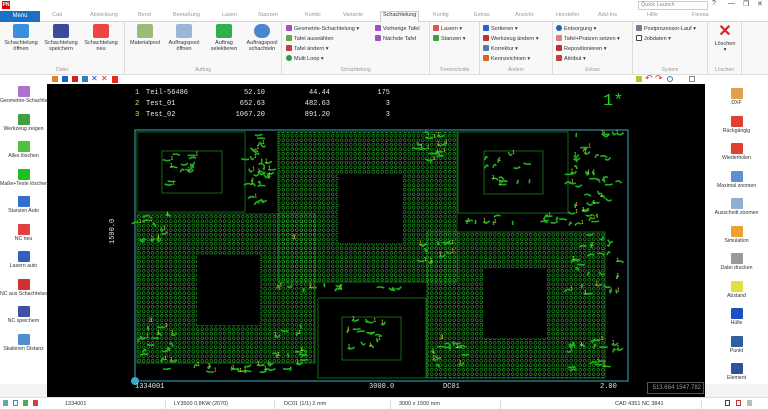 This screenshot has height=409, width=768. Describe the element at coordinates (23, 122) in the screenshot. I see `left-tool-1: Werkzeug zeigen` at that location.